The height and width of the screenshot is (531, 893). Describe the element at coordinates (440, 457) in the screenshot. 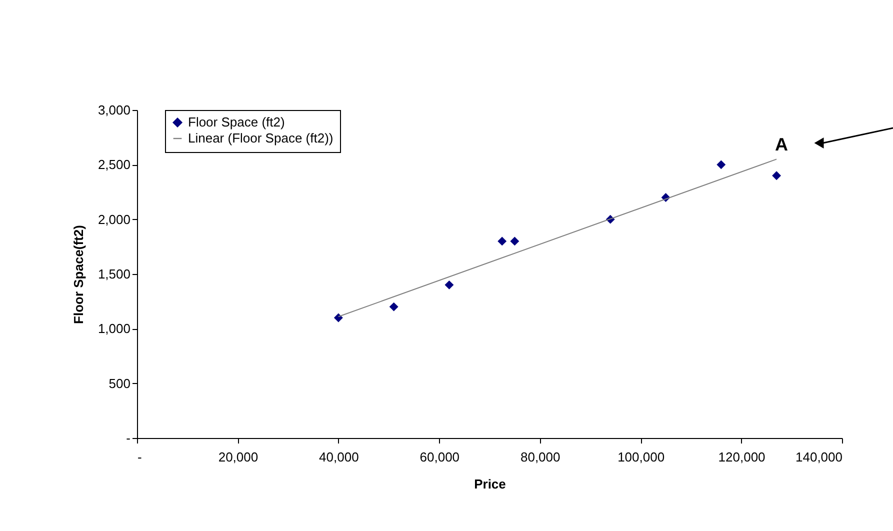

I see `x-tick-label: 60,000` at that location.